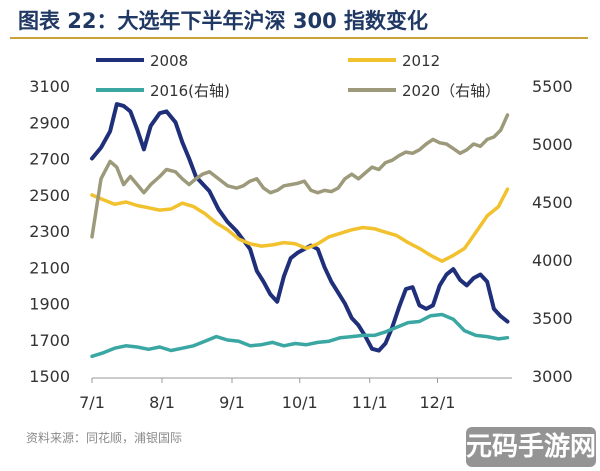 The image size is (600, 471). What do you see at coordinates (370, 402) in the screenshot?
I see `x-tick-label: 11/1` at bounding box center [370, 402].